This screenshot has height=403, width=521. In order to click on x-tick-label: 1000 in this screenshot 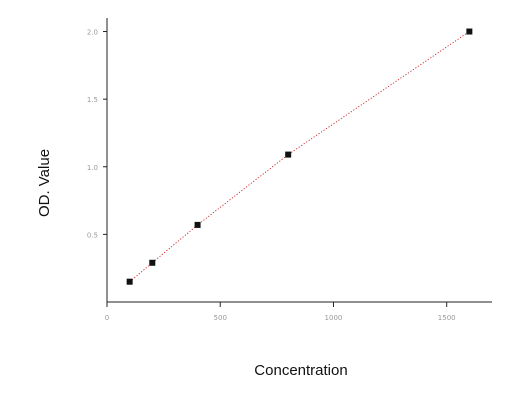, I will do `click(334, 318)`.